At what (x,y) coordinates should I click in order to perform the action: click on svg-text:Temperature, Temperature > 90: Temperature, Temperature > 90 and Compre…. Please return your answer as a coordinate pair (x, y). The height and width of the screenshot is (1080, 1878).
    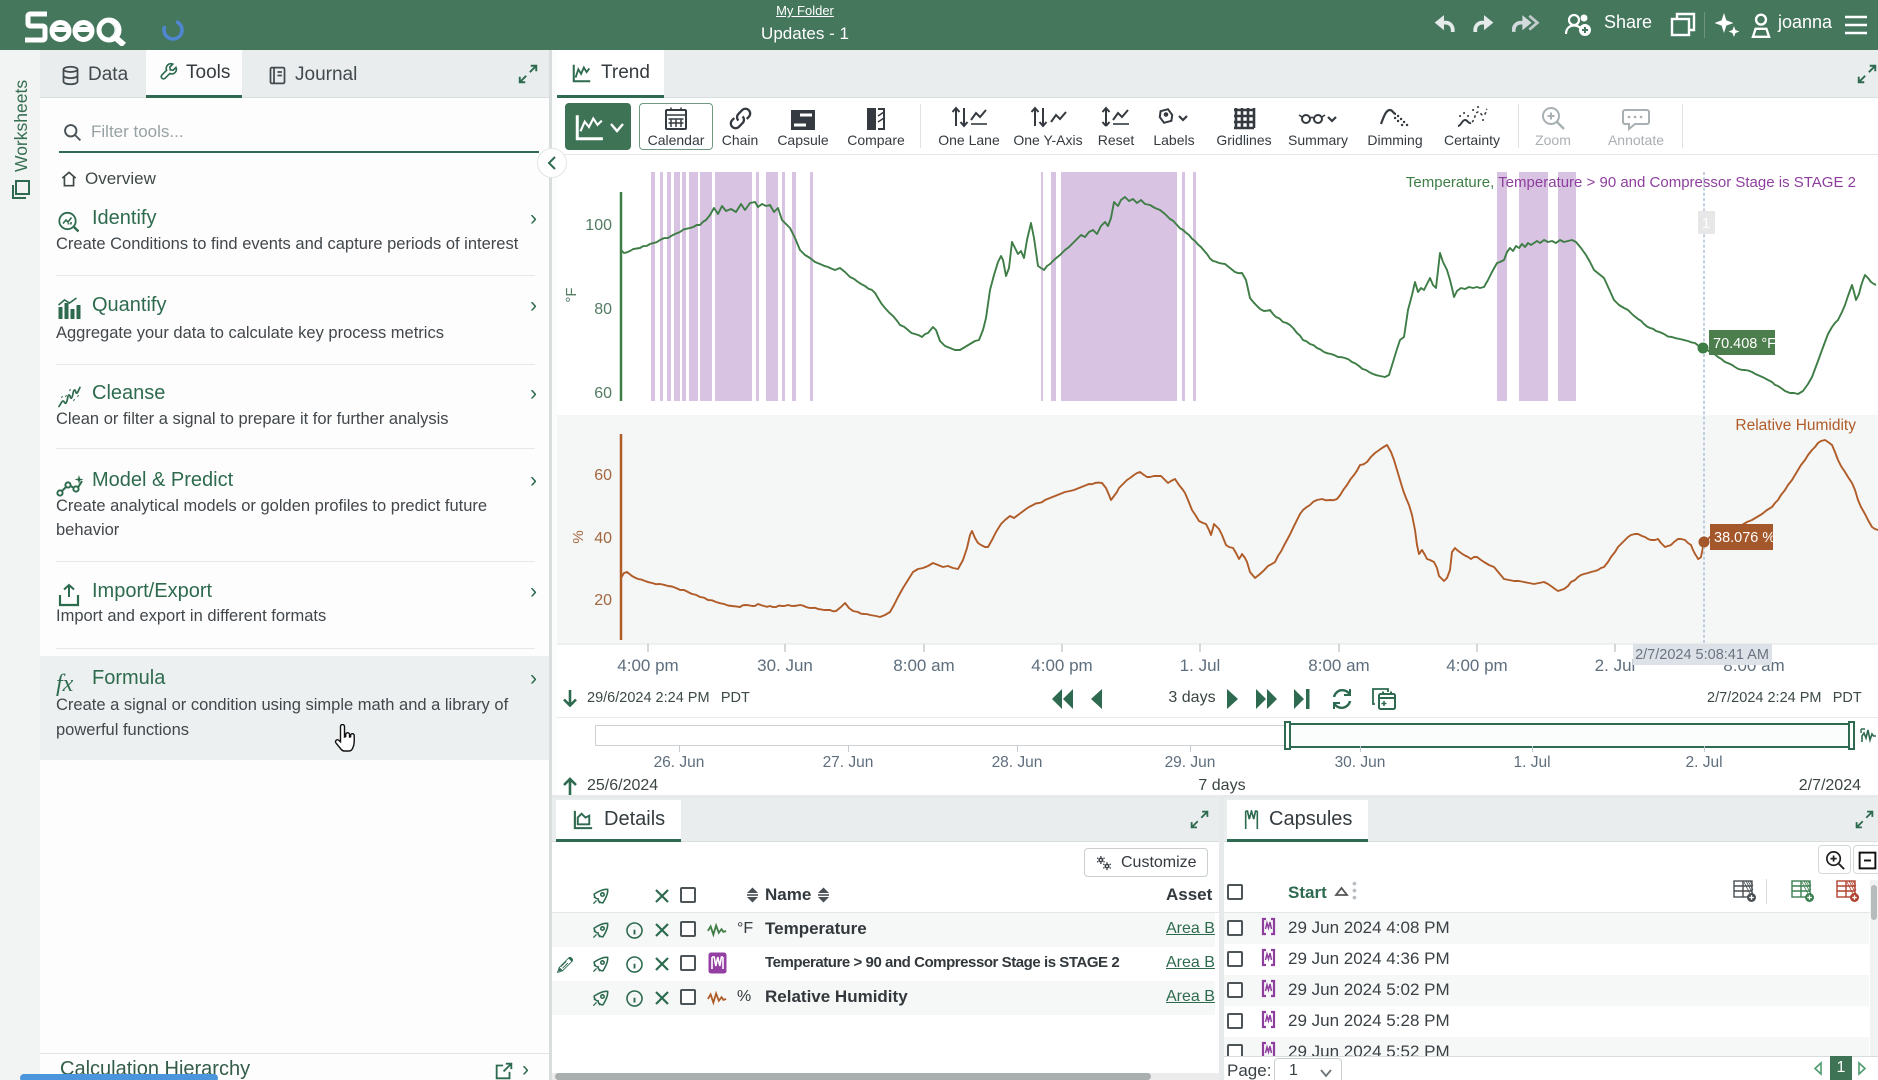
    Looking at the image, I should click on (1631, 182).